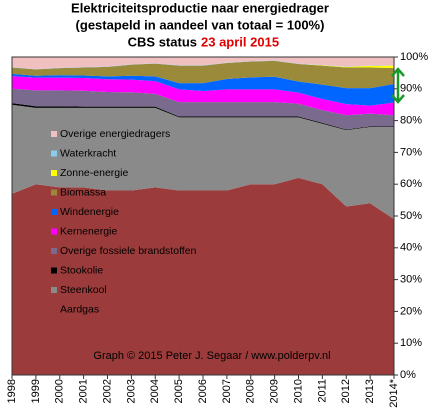  Describe the element at coordinates (94, 173) in the screenshot. I see `legend-label: Zonne-energie` at that location.